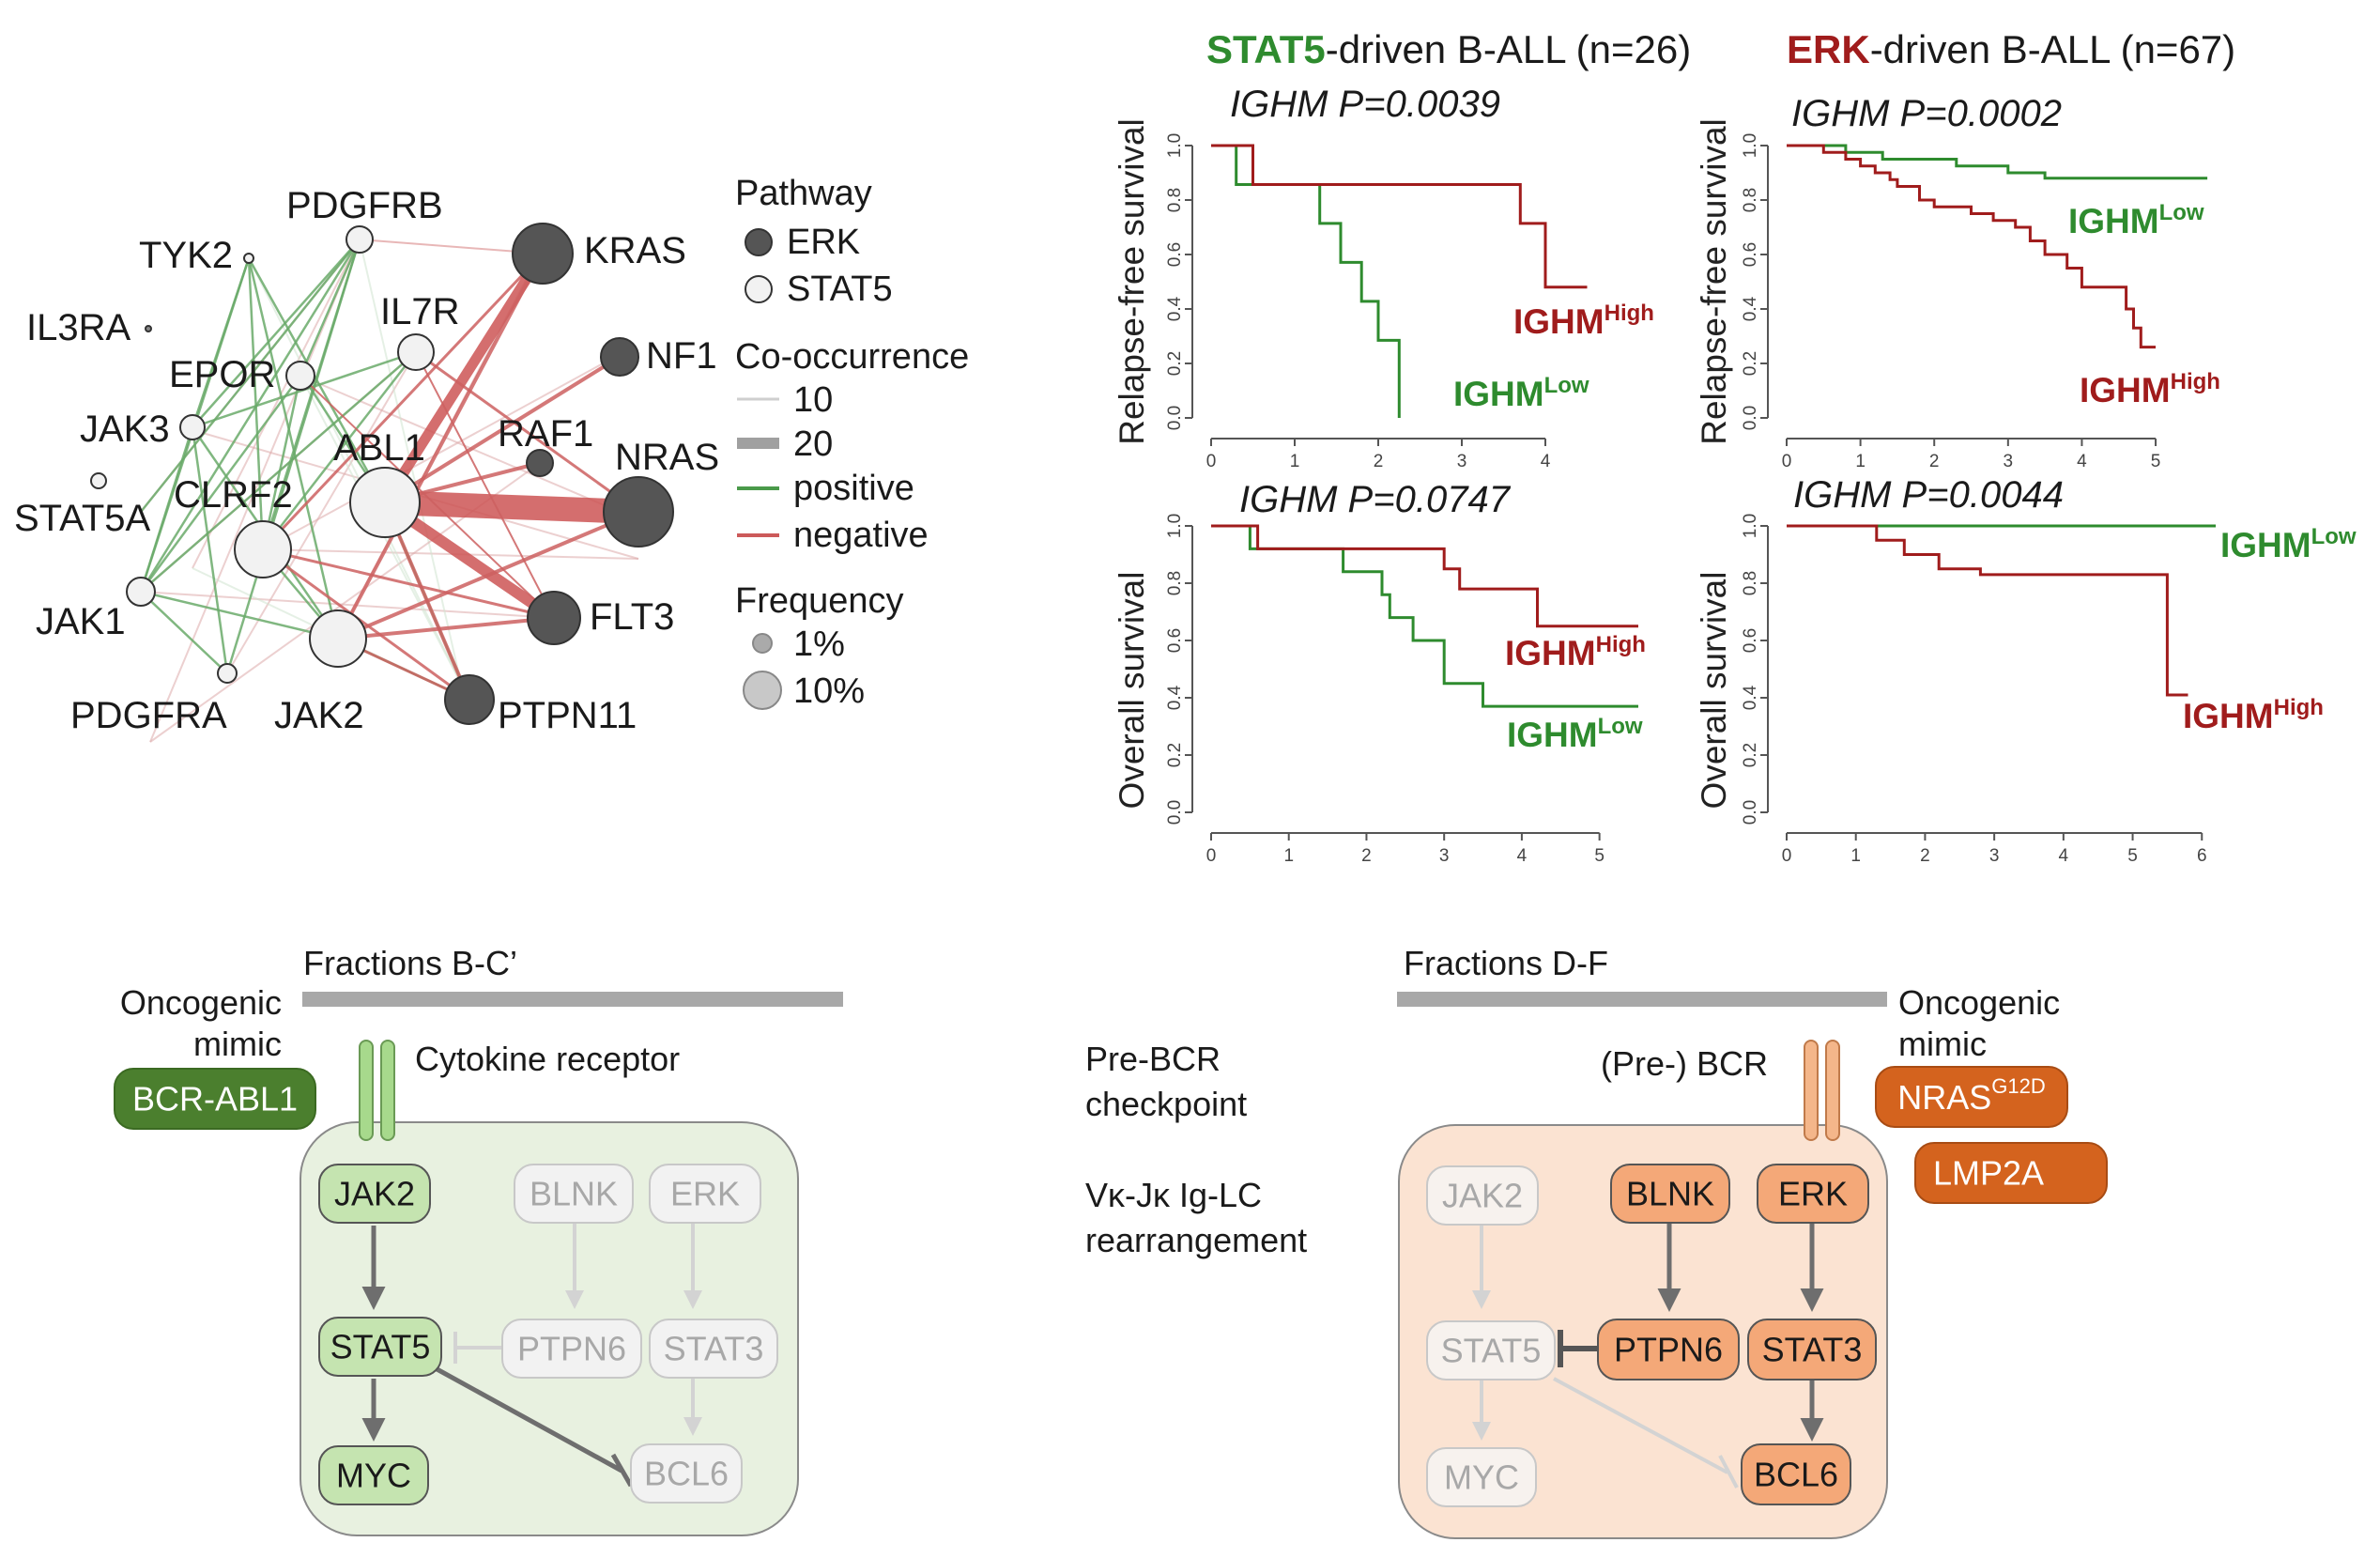 The height and width of the screenshot is (1558, 2380). Describe the element at coordinates (705, 1194) in the screenshot. I see `left-erk-box` at that location.